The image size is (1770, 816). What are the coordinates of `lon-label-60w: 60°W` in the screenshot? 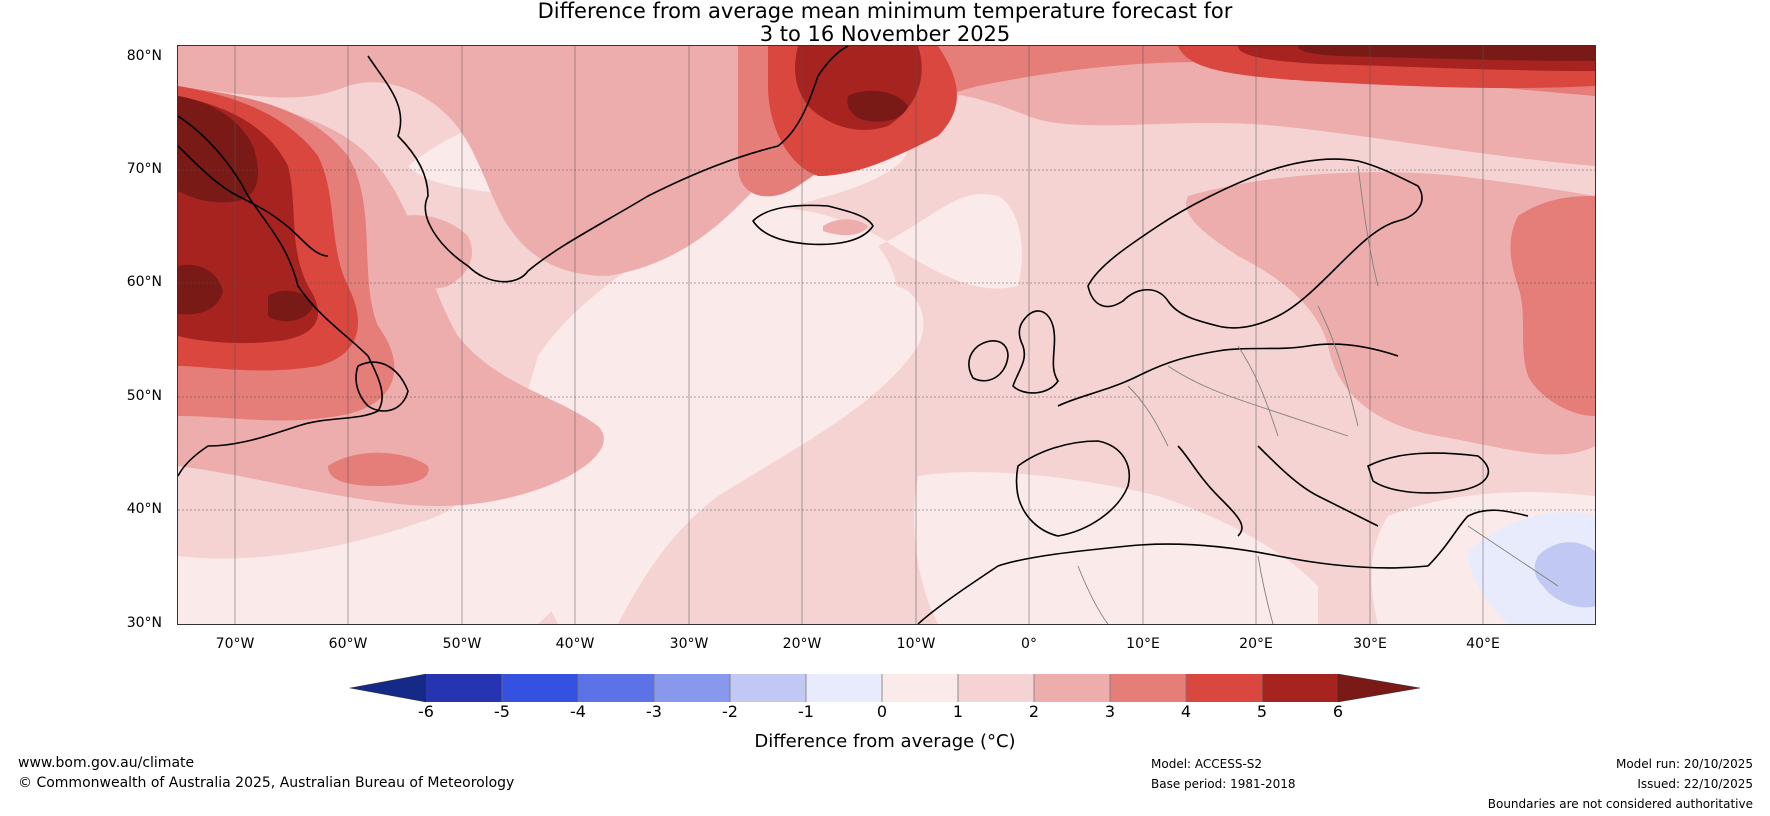 It's located at (348, 644).